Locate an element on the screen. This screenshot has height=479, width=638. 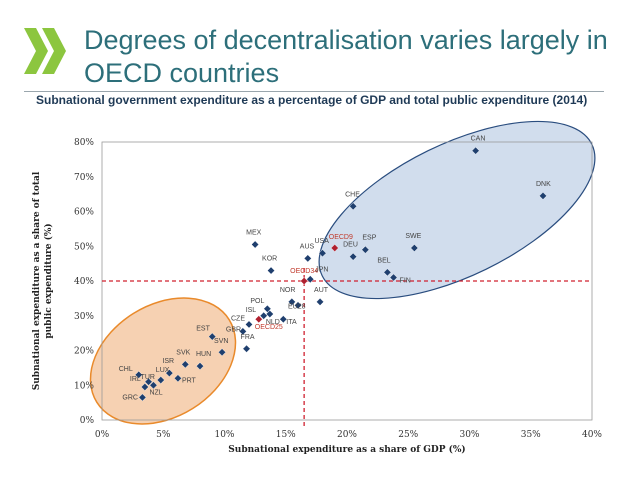
point-label: EST is located at coordinates (203, 329).